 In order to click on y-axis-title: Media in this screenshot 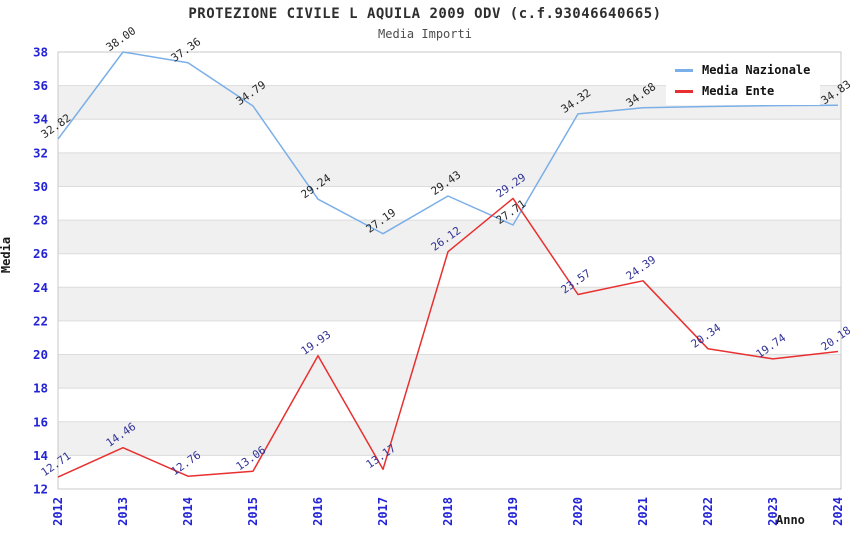, I will do `click(6, 255)`.